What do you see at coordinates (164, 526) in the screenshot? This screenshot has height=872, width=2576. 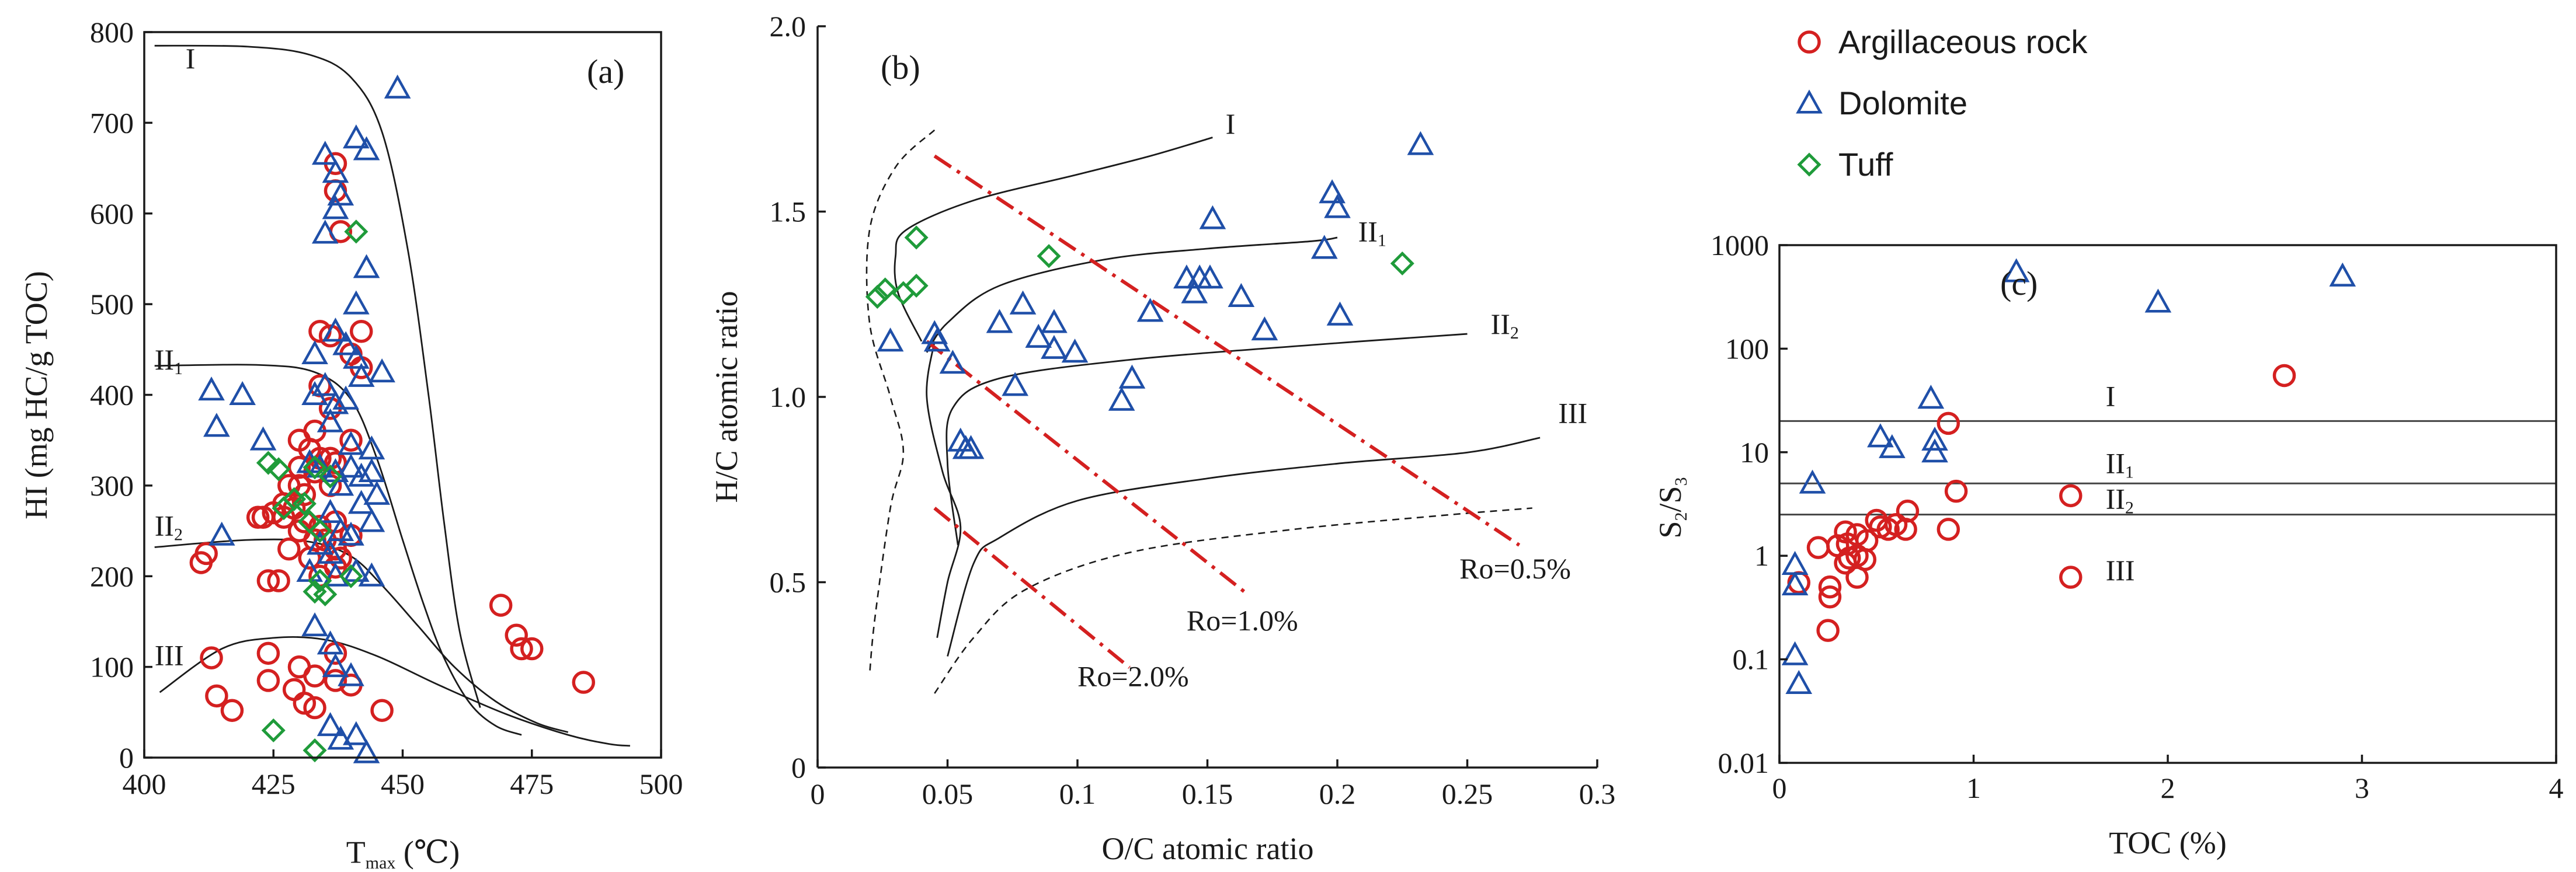 I see `panel-a-zone-main-2: II` at bounding box center [164, 526].